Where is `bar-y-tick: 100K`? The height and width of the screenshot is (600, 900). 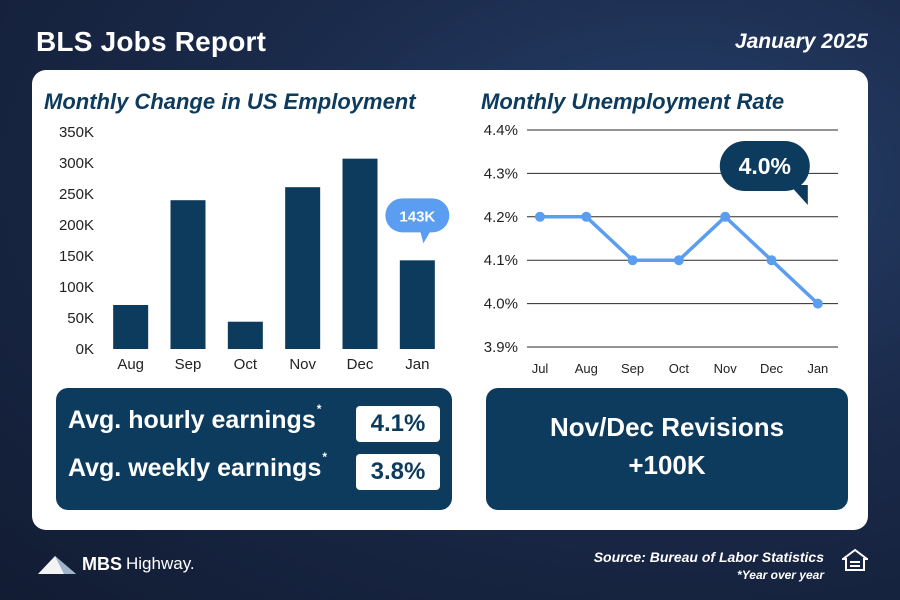 bar-y-tick: 100K is located at coordinates (76, 287).